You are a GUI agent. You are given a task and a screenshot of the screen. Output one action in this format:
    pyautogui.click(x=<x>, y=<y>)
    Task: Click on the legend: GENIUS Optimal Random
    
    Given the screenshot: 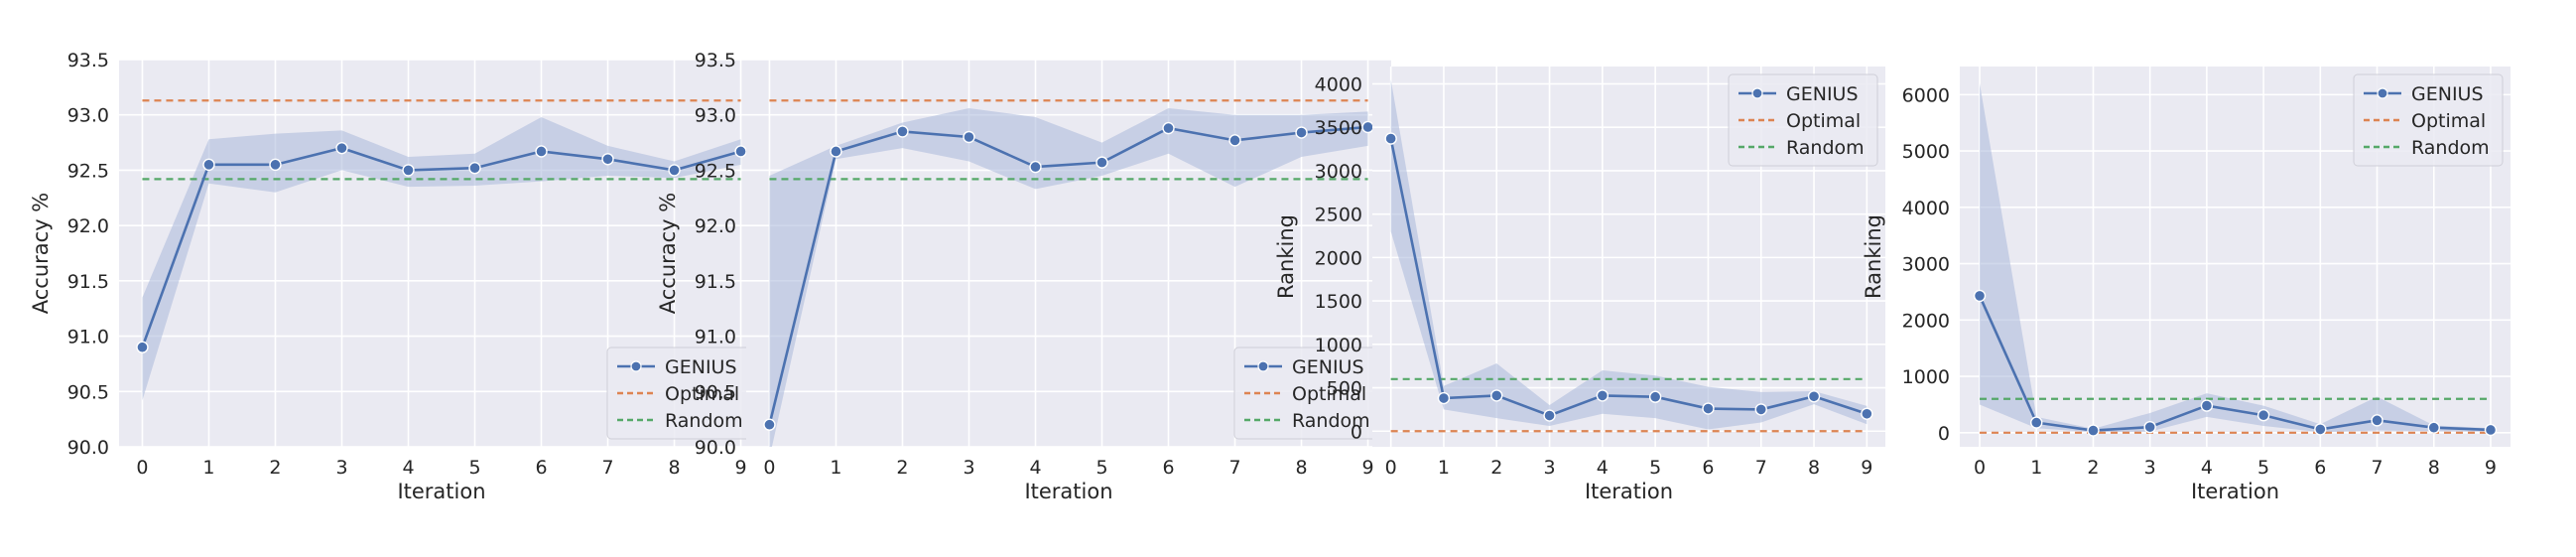 What is the action you would take?
    pyautogui.click(x=682, y=393)
    